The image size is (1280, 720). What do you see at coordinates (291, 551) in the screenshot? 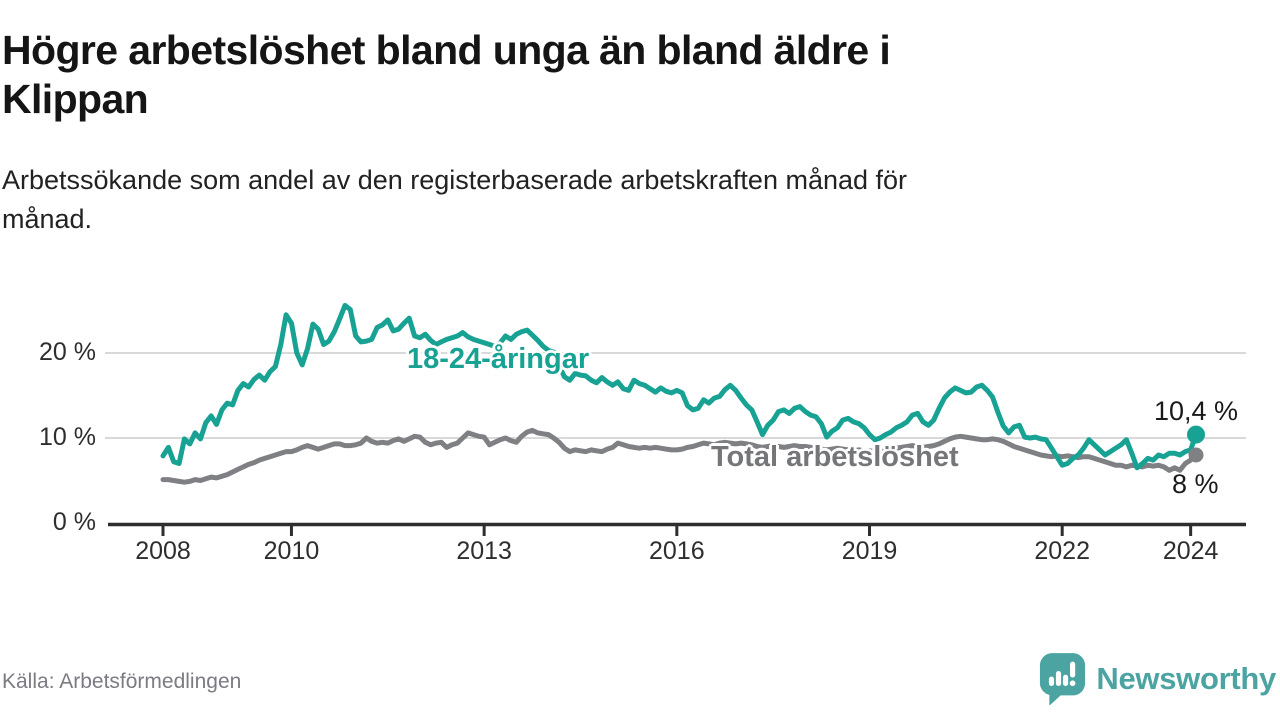
I see `x-tick-label: 2010` at bounding box center [291, 551].